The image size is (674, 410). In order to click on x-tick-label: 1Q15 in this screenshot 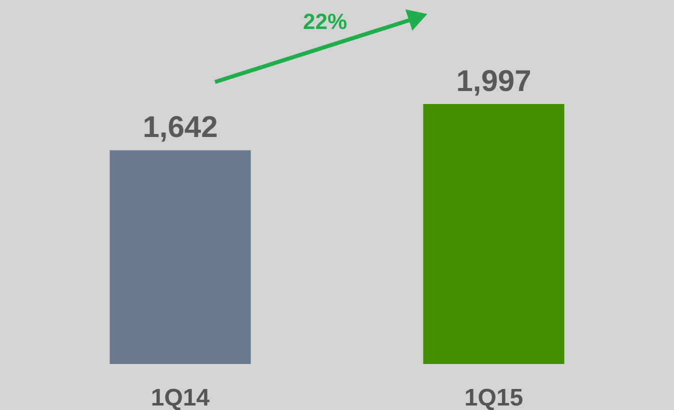, I will do `click(494, 397)`.